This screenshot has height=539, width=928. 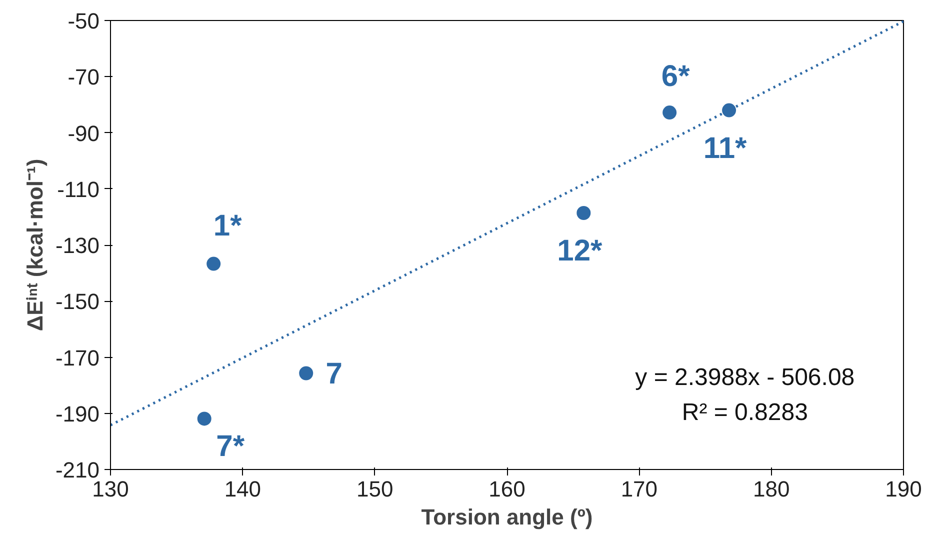 I want to click on y-tick-label: -110, so click(x=78, y=189).